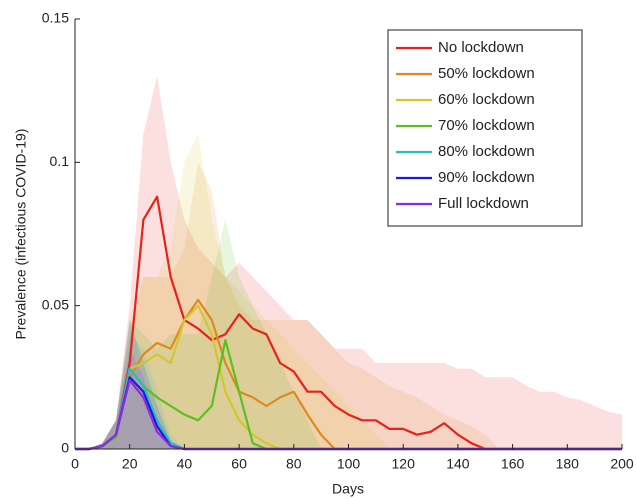  Describe the element at coordinates (55, 304) in the screenshot. I see `y-tick-label: 0.05` at that location.